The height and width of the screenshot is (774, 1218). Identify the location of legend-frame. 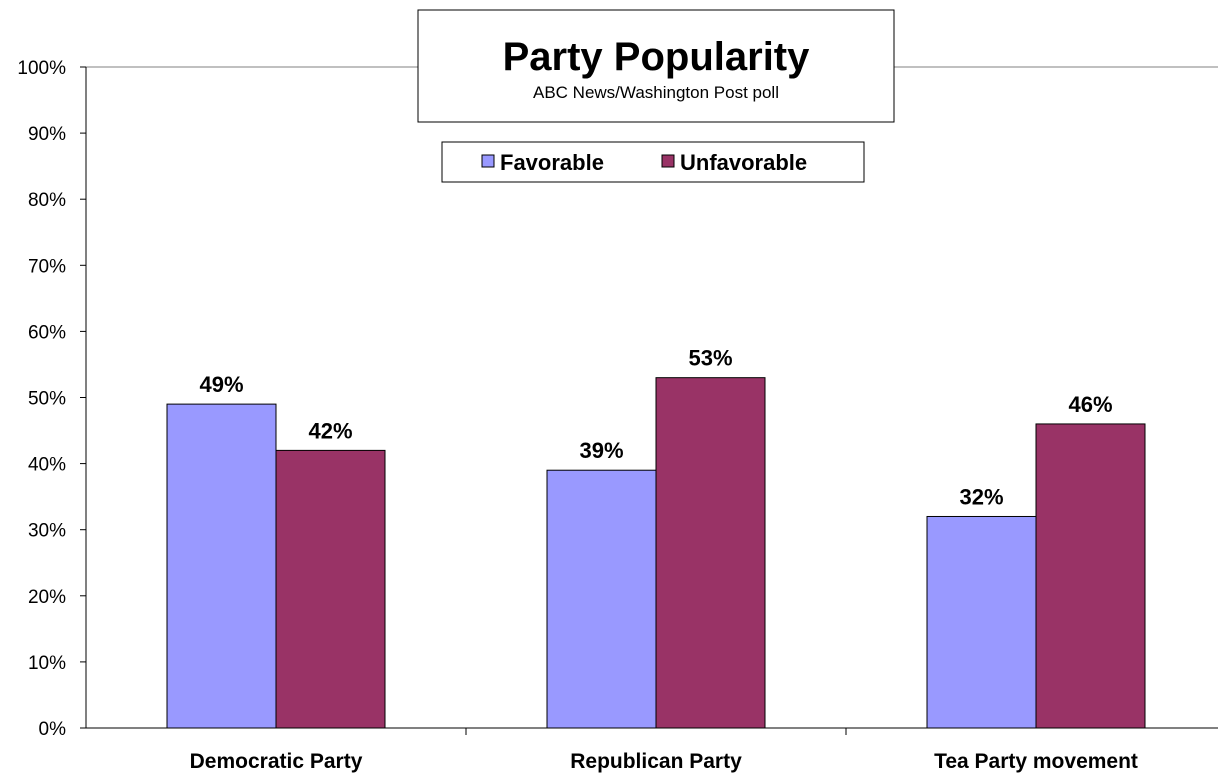
(653, 162).